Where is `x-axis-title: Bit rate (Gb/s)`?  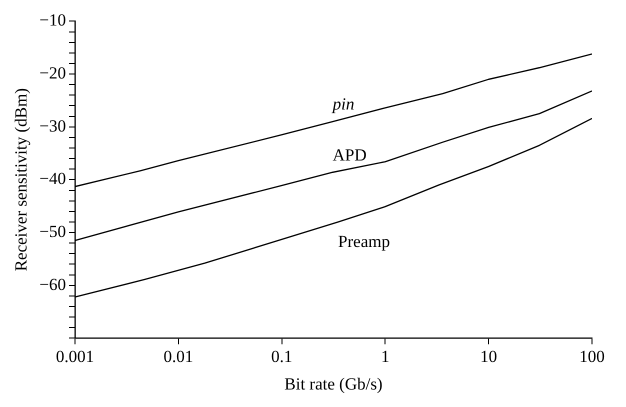 x-axis-title: Bit rate (Gb/s) is located at coordinates (333, 384).